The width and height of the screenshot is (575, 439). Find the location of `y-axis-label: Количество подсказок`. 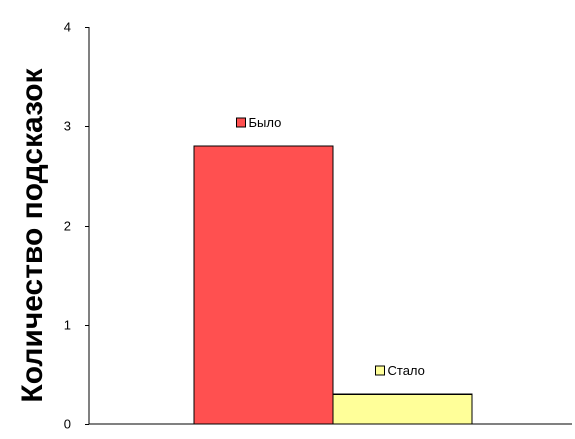

y-axis-label: Количество подсказок is located at coordinates (32, 234).